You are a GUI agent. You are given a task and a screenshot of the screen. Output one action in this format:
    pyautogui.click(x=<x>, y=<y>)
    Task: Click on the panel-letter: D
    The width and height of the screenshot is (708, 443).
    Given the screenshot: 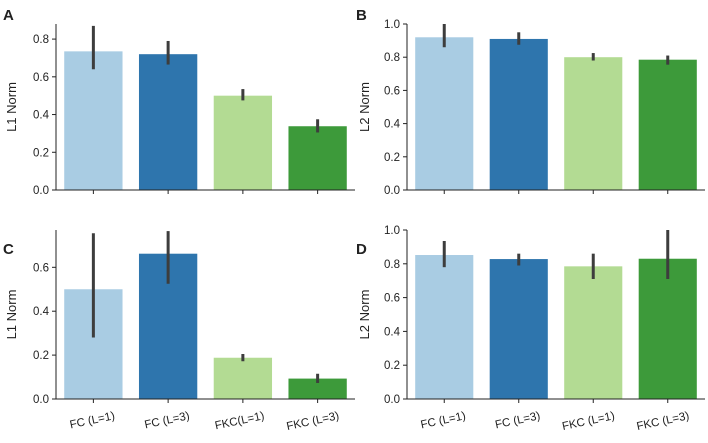 What is the action you would take?
    pyautogui.click(x=361, y=249)
    